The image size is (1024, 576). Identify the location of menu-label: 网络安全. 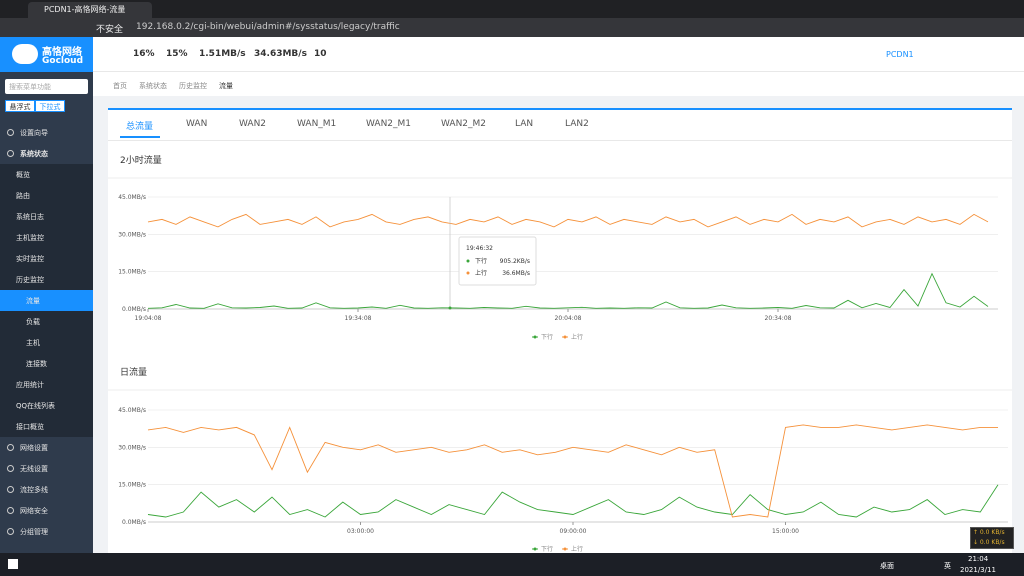
(34, 511).